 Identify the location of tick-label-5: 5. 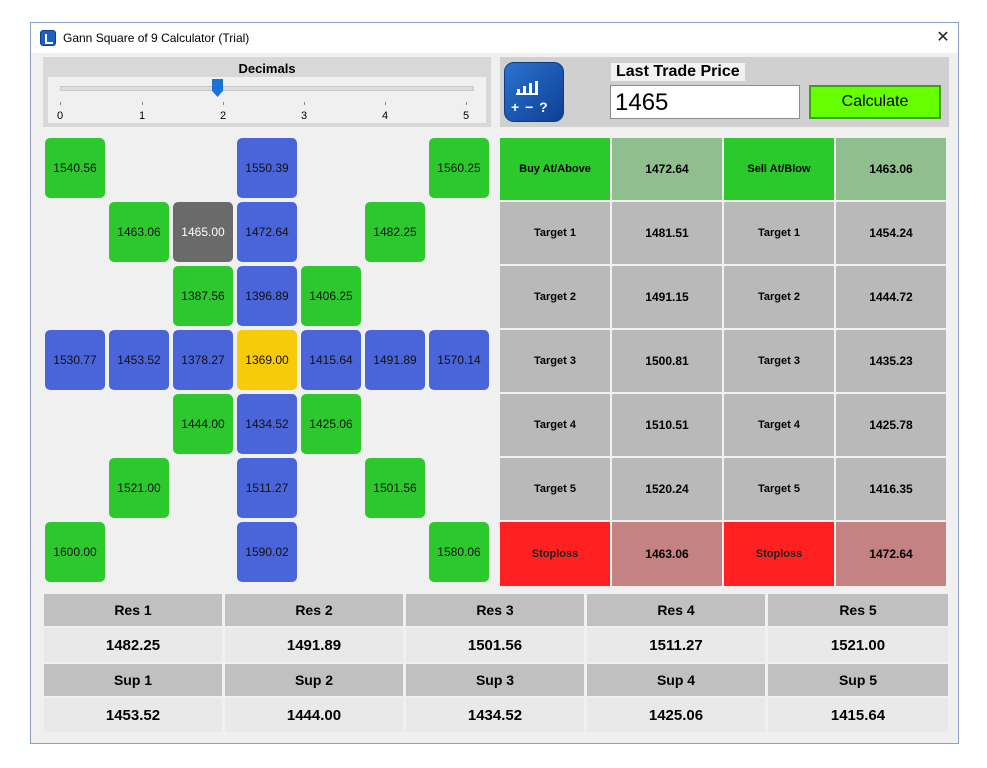
(466, 116).